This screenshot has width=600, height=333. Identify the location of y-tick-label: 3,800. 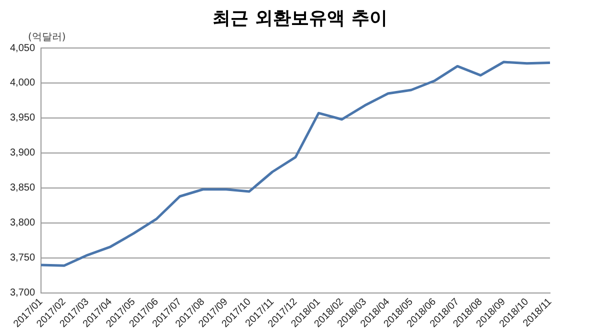
(23, 223).